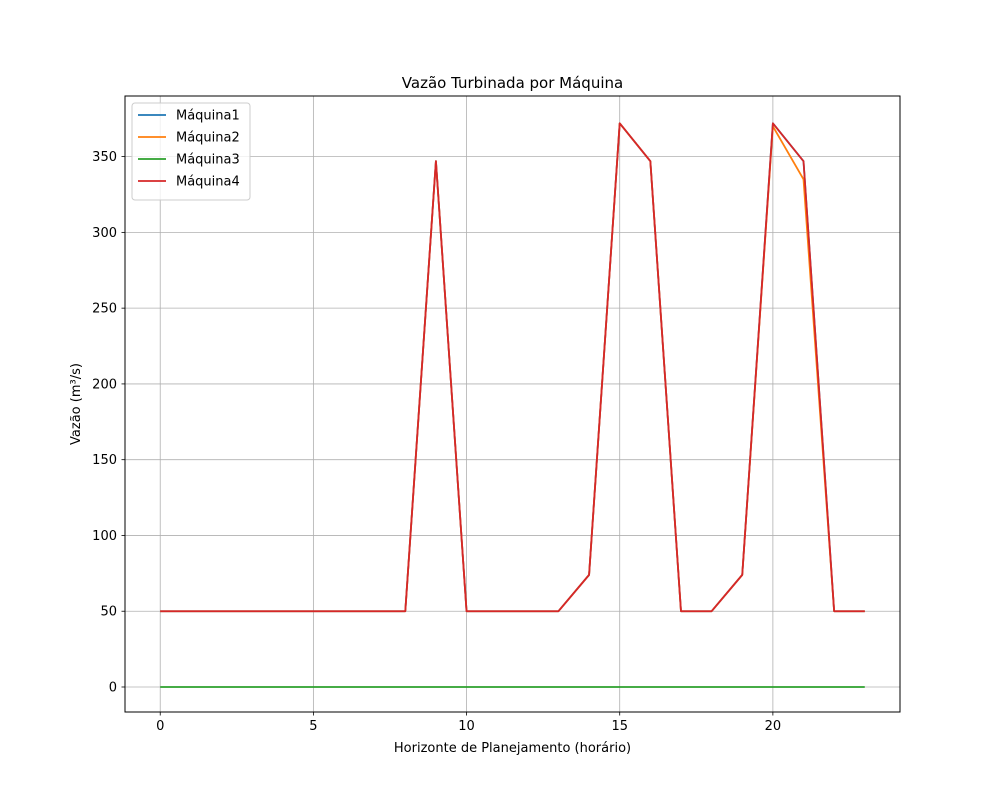  Describe the element at coordinates (466, 726) in the screenshot. I see `x-tick-label: 10` at that location.